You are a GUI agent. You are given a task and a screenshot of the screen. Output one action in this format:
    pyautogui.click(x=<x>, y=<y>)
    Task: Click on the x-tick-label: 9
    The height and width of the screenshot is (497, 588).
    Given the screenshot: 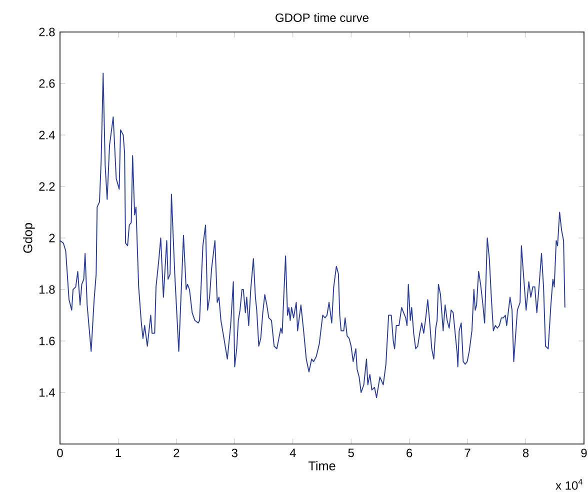 What is the action you would take?
    pyautogui.click(x=584, y=453)
    